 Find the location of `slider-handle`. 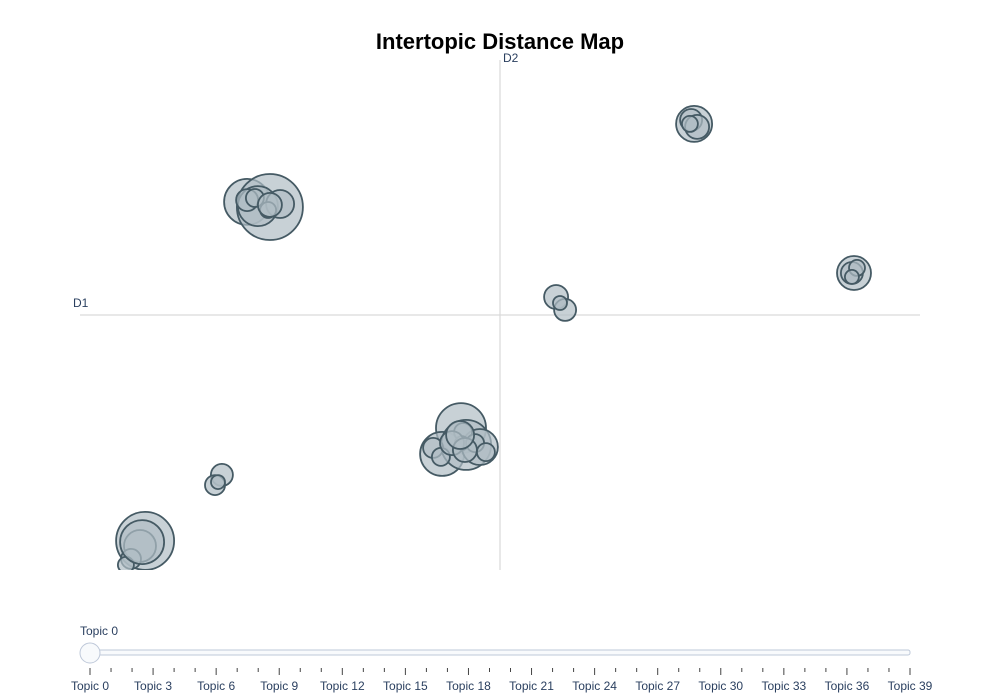

slider-handle is located at coordinates (90, 653).